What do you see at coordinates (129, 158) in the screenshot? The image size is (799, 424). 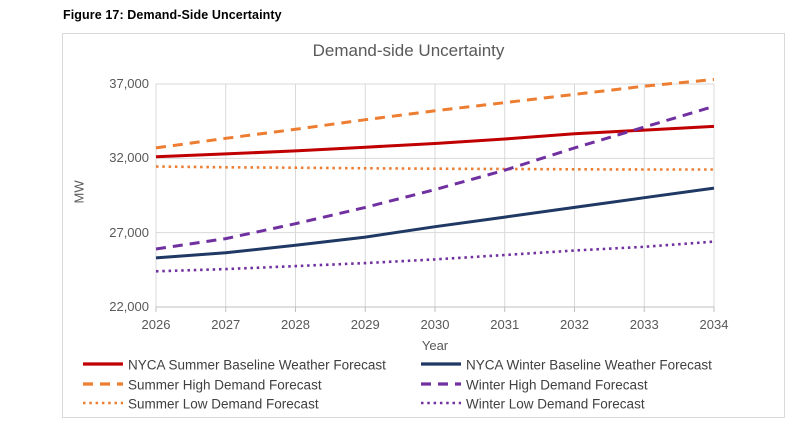 I see `y-tick-label: 32,000` at bounding box center [129, 158].